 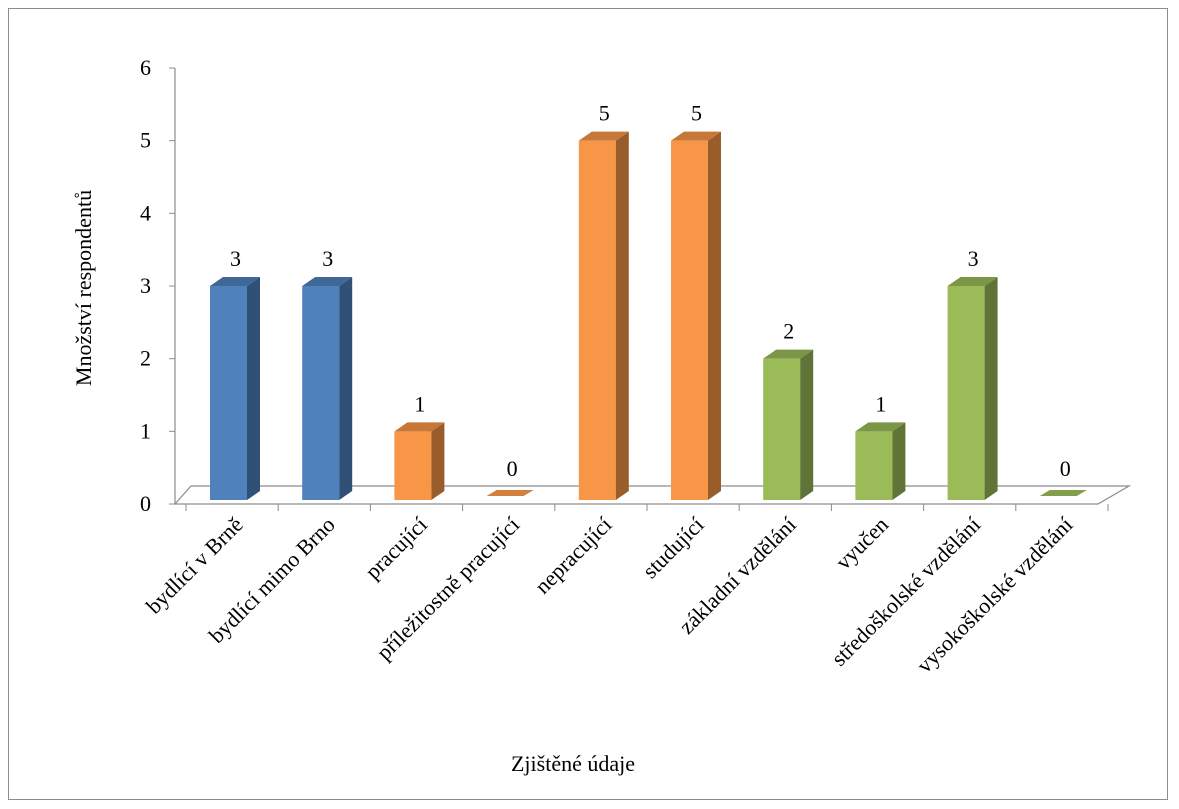 I want to click on y-tick-label: 5, so click(x=145, y=140).